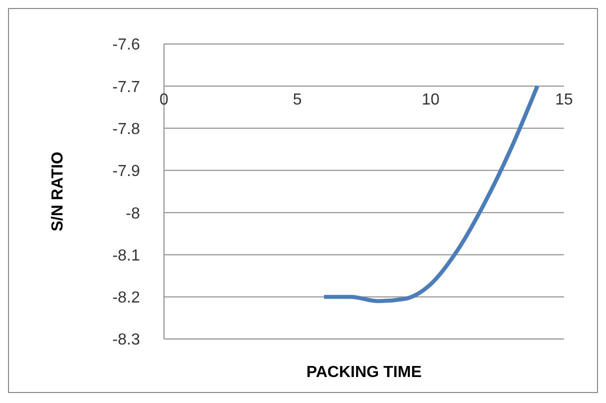 The width and height of the screenshot is (606, 403). I want to click on y-tick-label: -8.3, so click(126, 340).